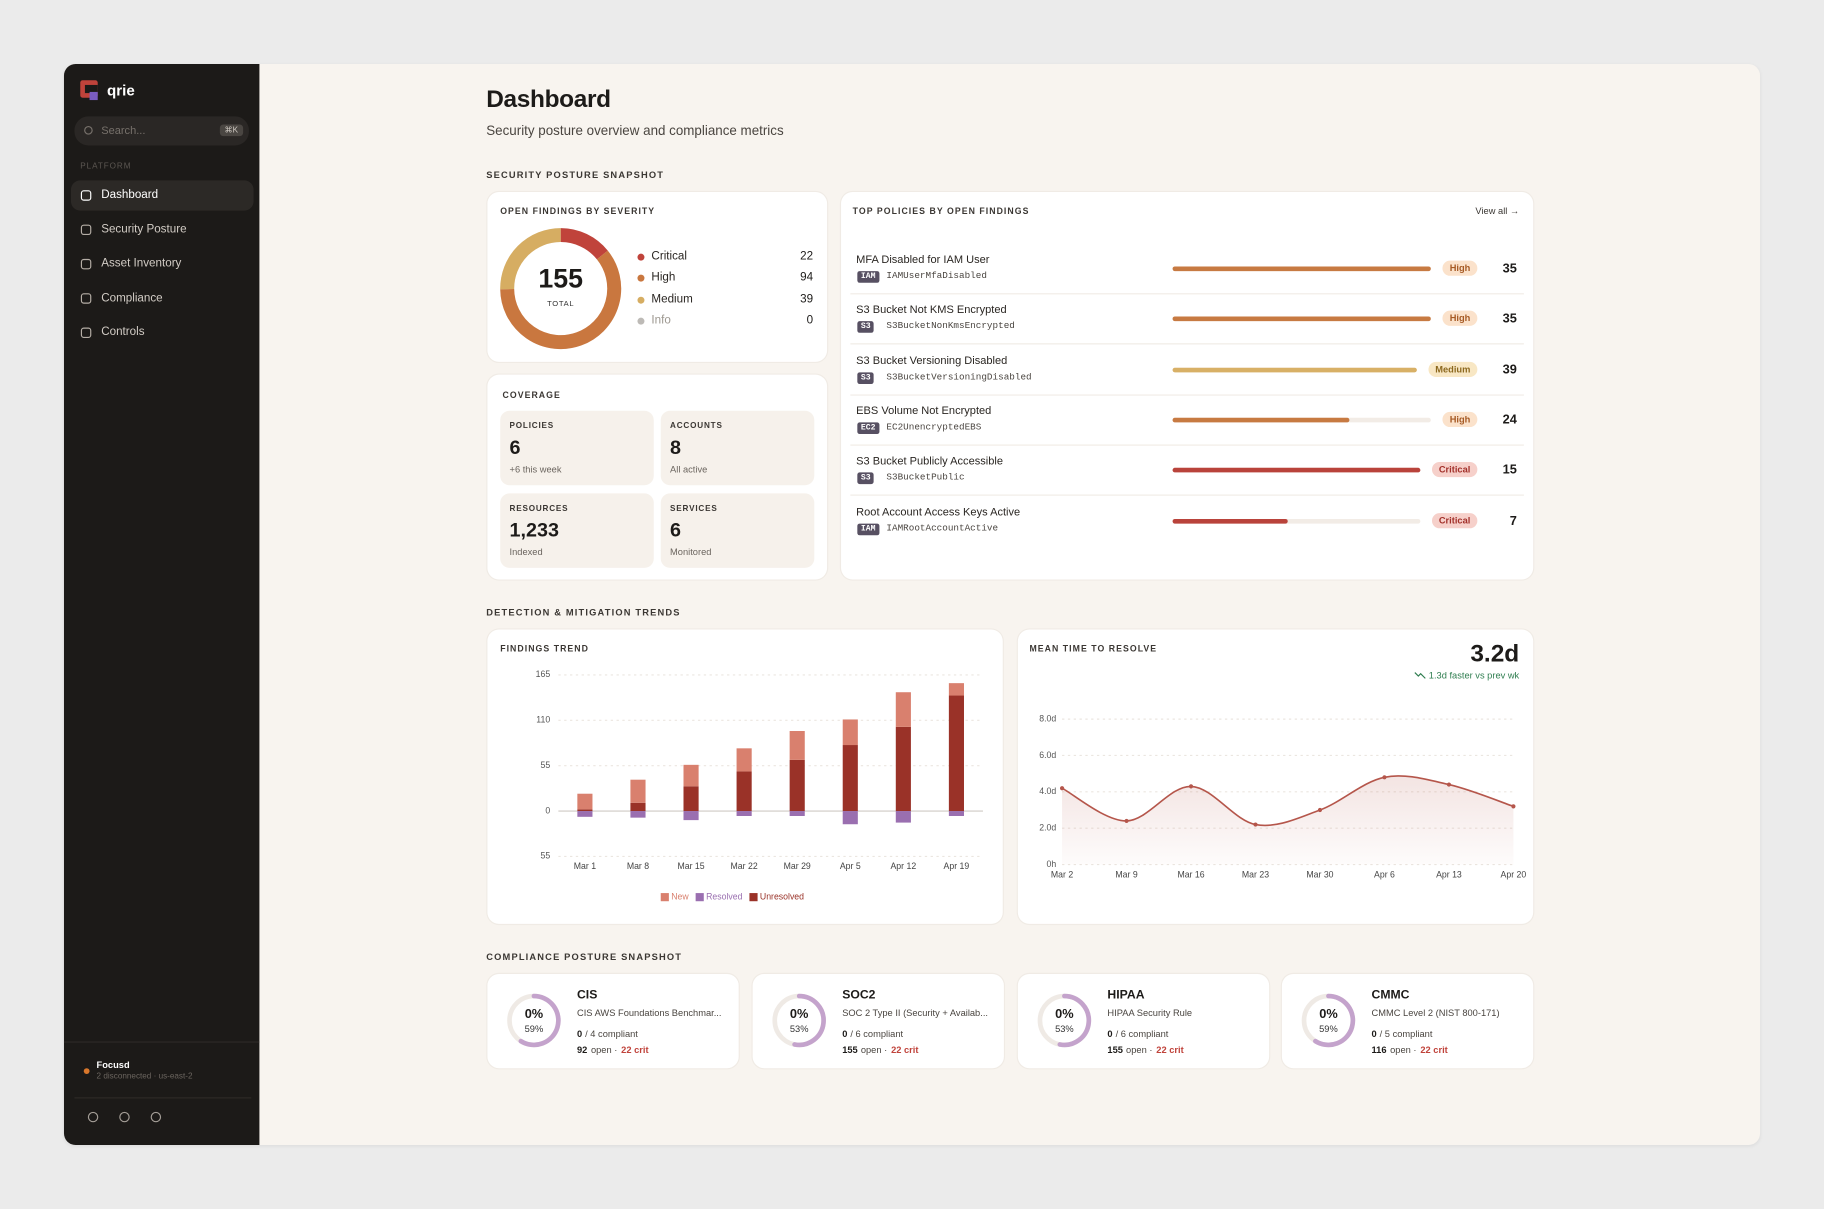  Describe the element at coordinates (1435, 1013) in the screenshot. I see `framework-desc: CMMC Level 2 (NIST 800-171)` at that location.